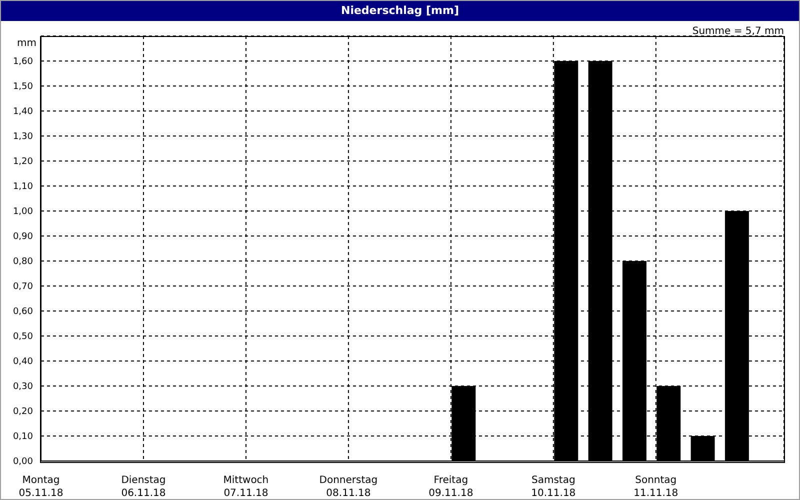  What do you see at coordinates (451, 487) in the screenshot?
I see `x-tick-label: Freitag 09.11.18` at bounding box center [451, 487].